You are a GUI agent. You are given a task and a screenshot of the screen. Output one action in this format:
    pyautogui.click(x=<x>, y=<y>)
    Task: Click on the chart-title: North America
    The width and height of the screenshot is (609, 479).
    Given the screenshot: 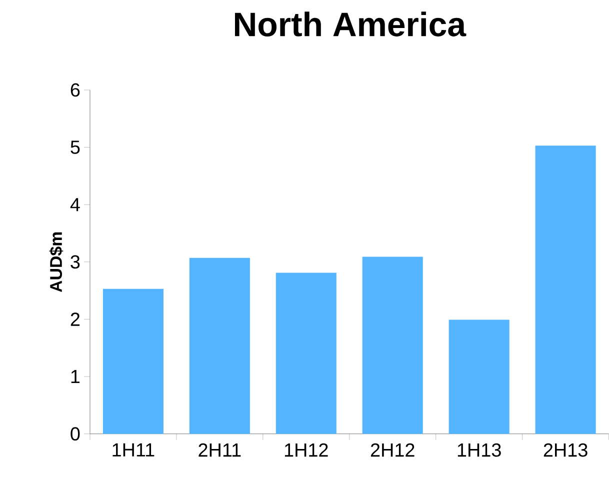 What is the action you would take?
    pyautogui.click(x=350, y=24)
    